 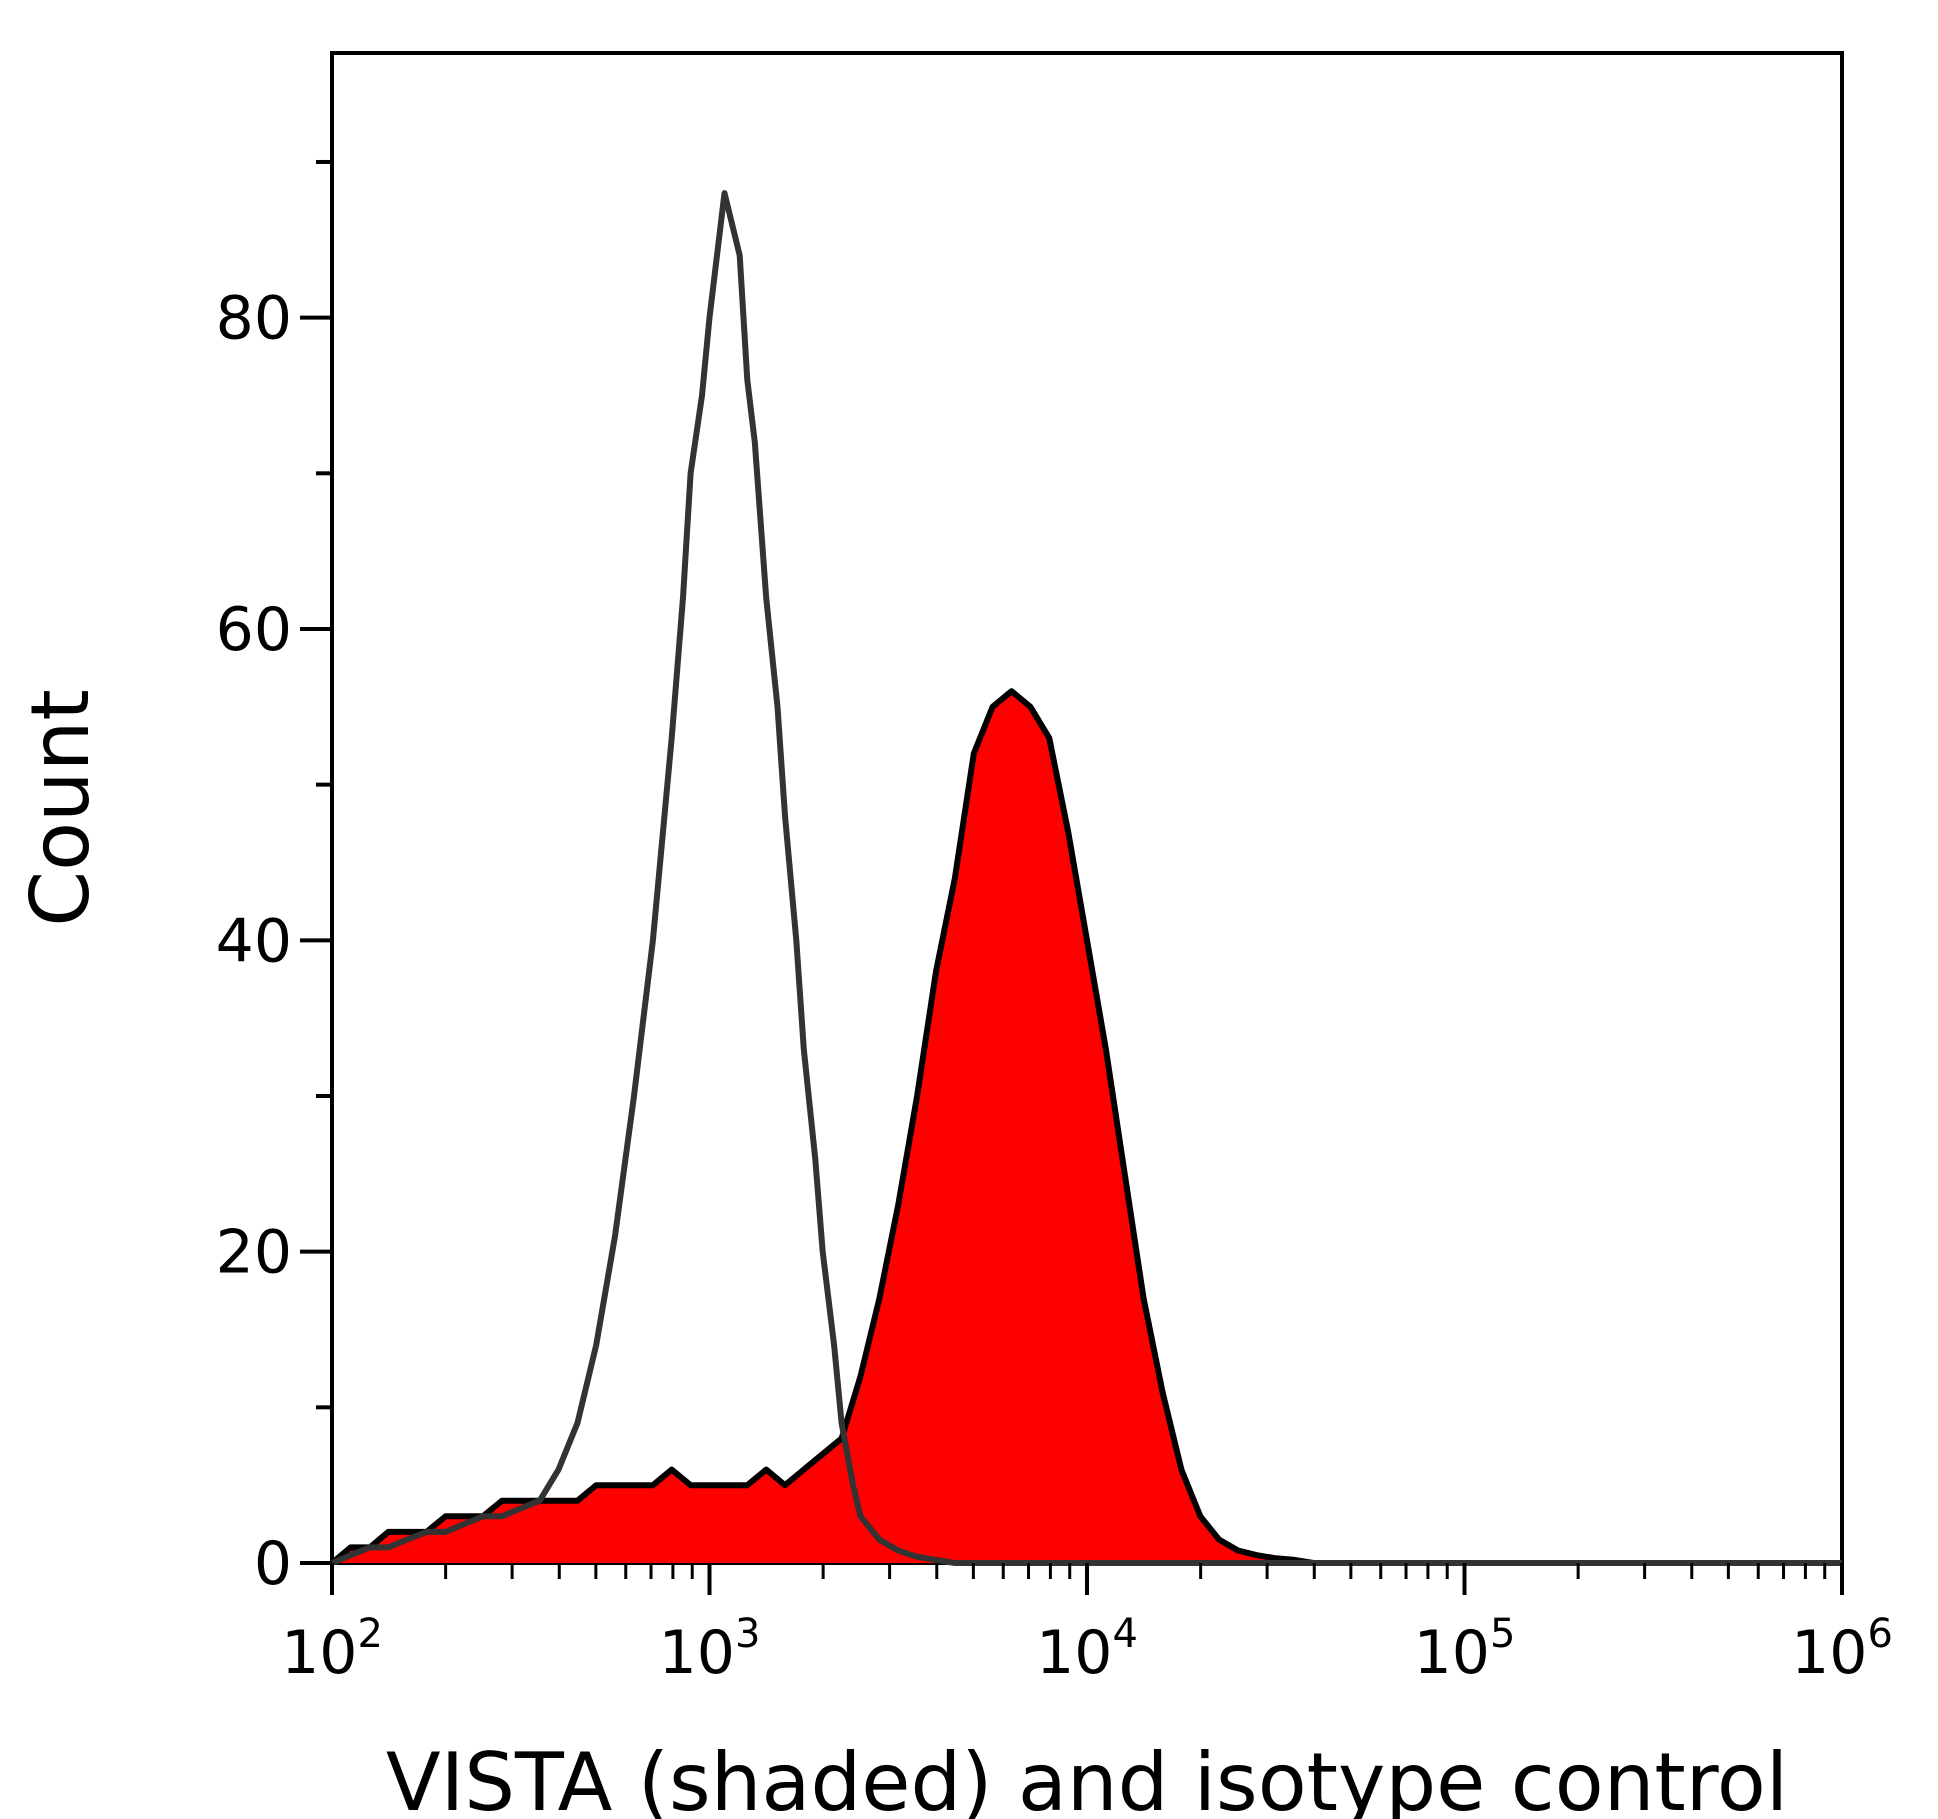 What do you see at coordinates (1465, 1649) in the screenshot?
I see `x-tick-label-1e5: 10⁵` at bounding box center [1465, 1649].